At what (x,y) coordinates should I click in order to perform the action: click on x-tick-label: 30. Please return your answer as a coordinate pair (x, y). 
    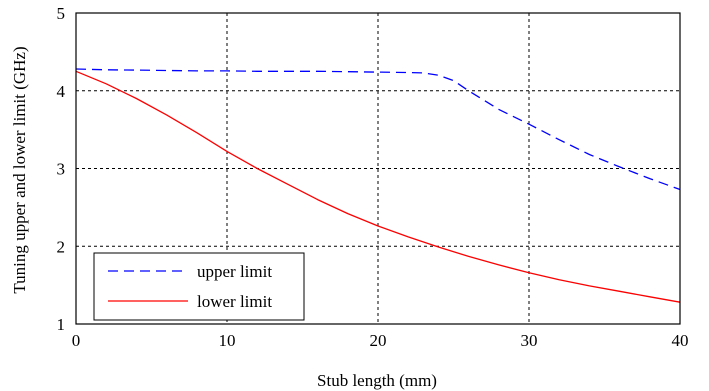
    Looking at the image, I should click on (529, 340).